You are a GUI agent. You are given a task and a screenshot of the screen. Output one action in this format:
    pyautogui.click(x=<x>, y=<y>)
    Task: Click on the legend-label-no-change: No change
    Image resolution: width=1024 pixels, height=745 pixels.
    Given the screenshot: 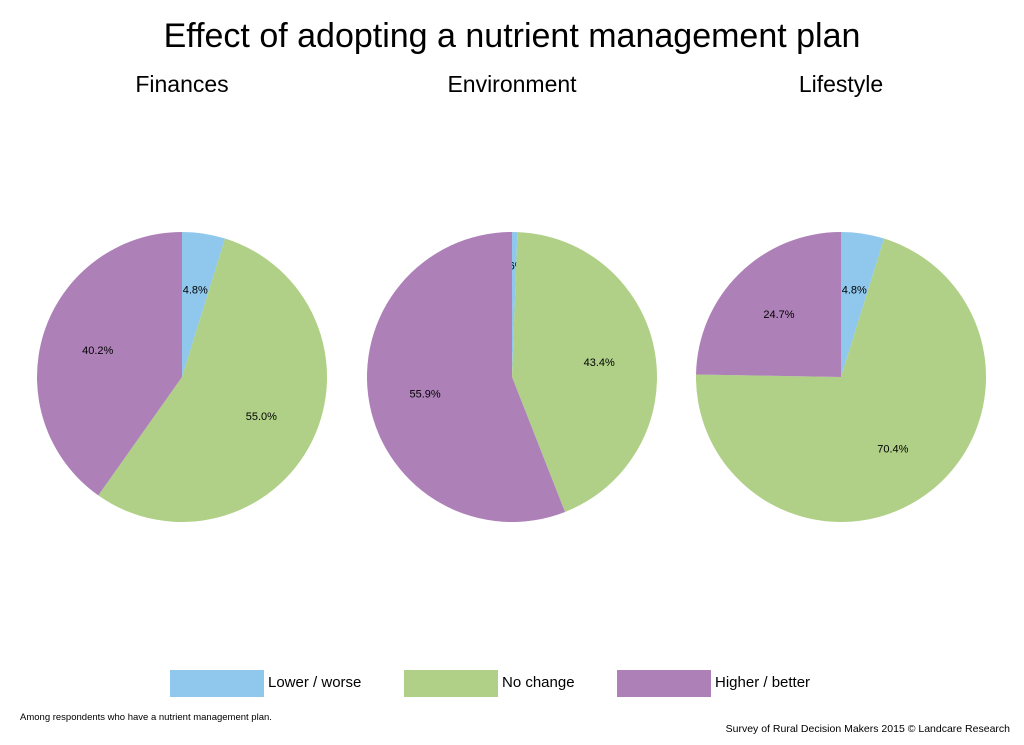 What is the action you would take?
    pyautogui.click(x=538, y=682)
    